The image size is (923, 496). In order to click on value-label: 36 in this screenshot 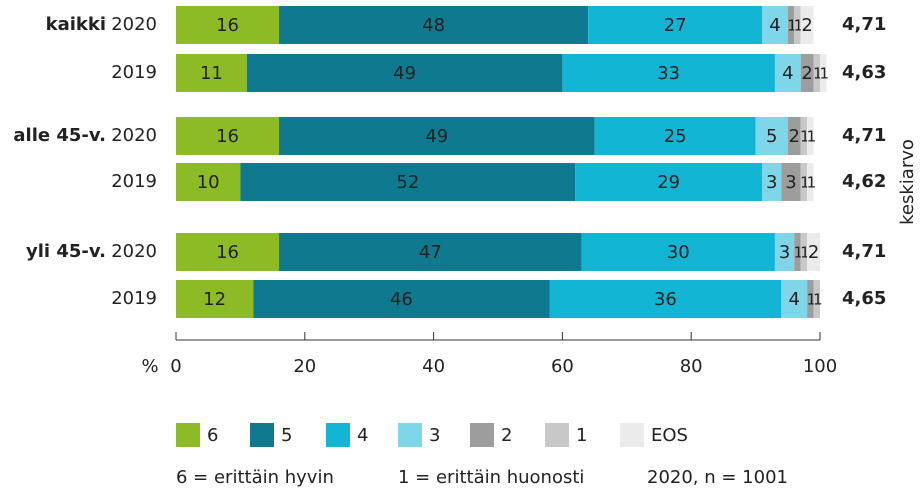, I will do `click(665, 299)`.